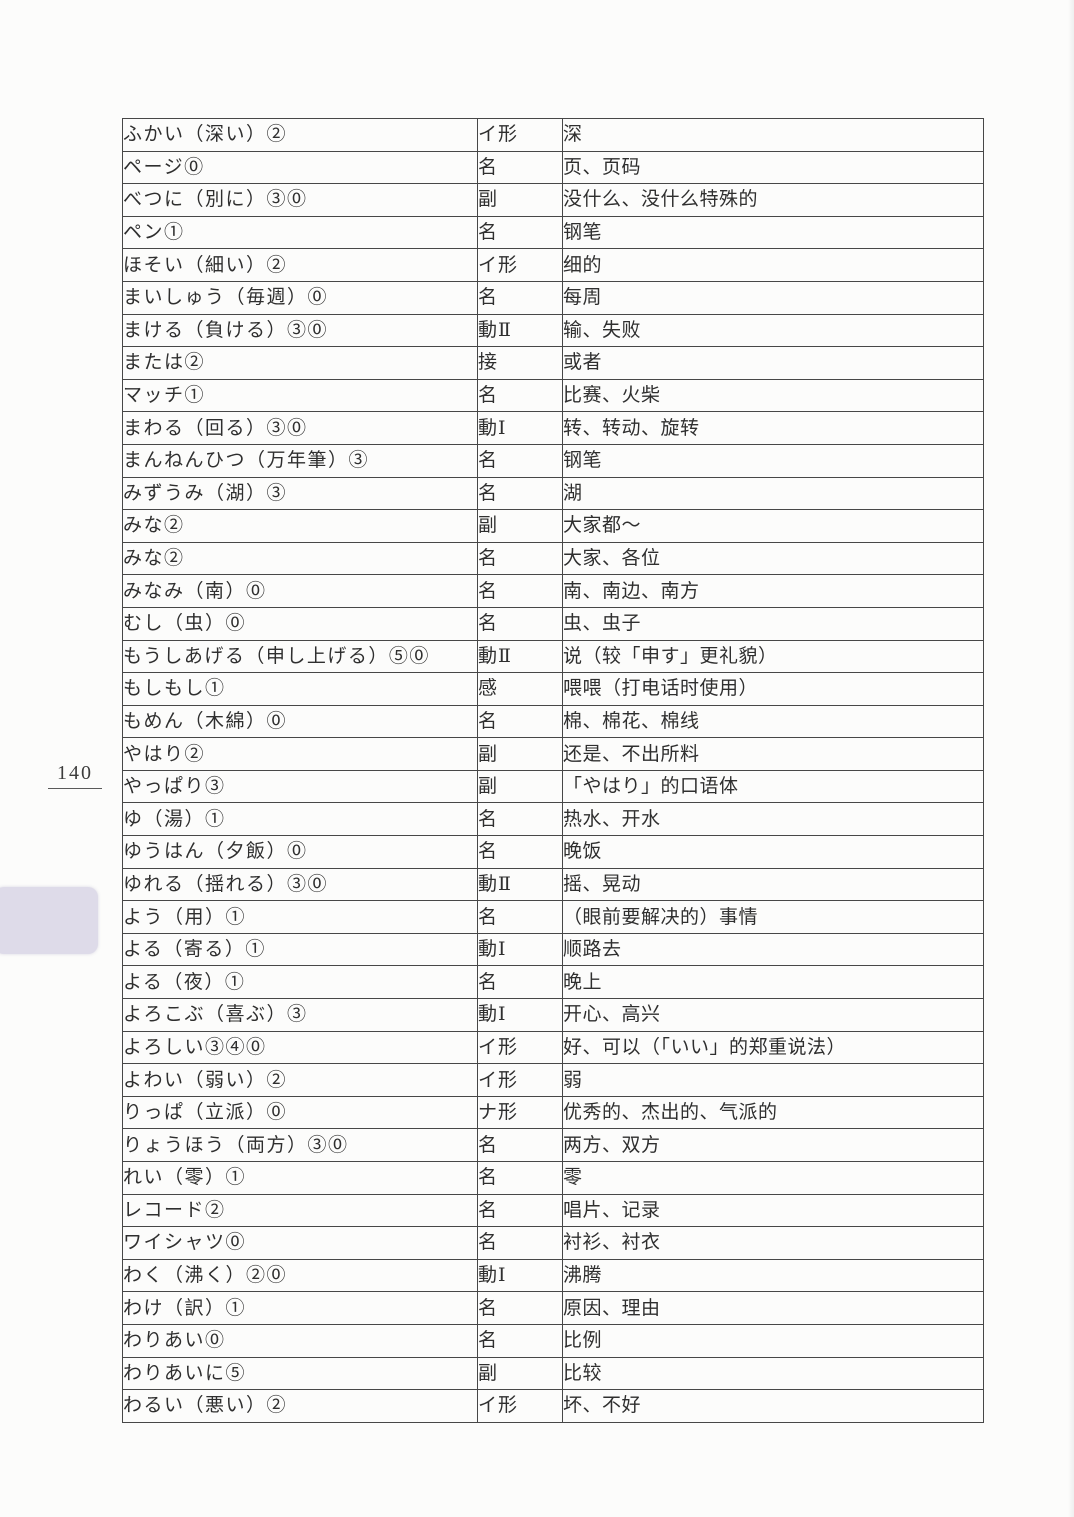  What do you see at coordinates (300, 917) in the screenshot?
I see `word-cell: よう（用）①` at bounding box center [300, 917].